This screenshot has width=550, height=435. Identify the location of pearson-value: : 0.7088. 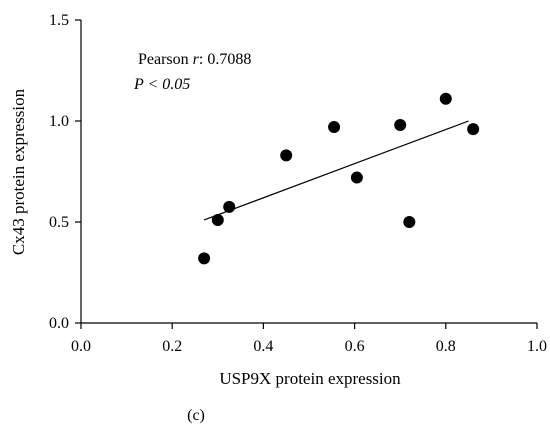
(225, 59).